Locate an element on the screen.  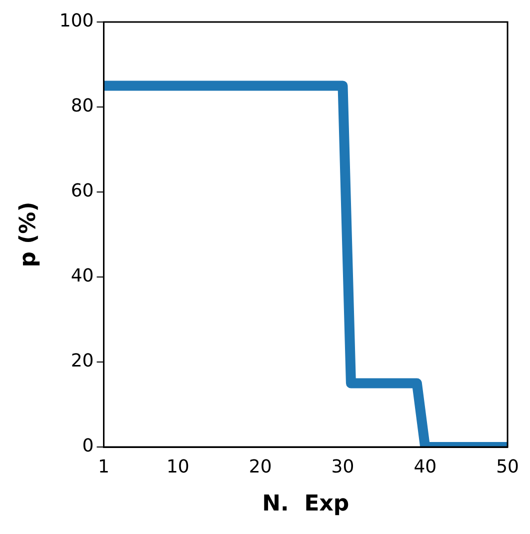
x-tick-label: 1 is located at coordinates (104, 467).